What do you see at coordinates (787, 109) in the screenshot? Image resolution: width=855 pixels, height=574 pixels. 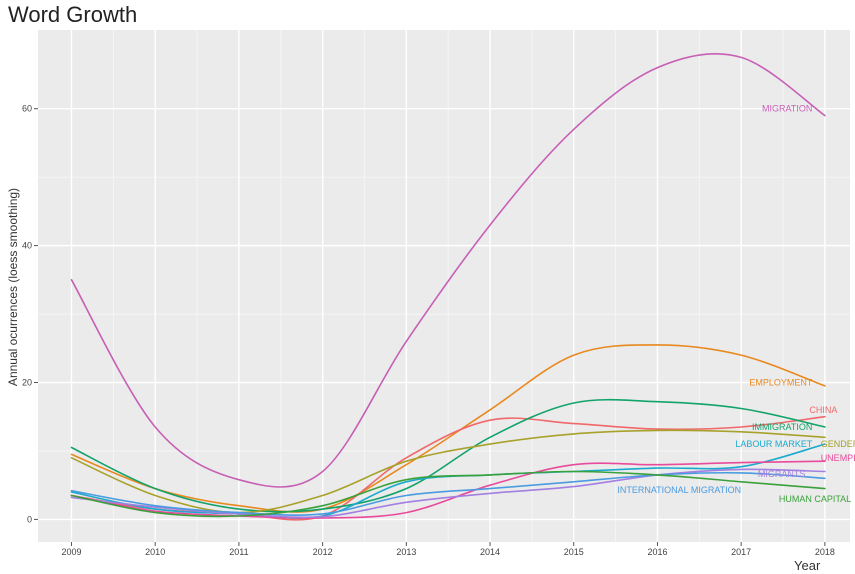 I see `series-label-migration: MIGRATION` at bounding box center [787, 109].